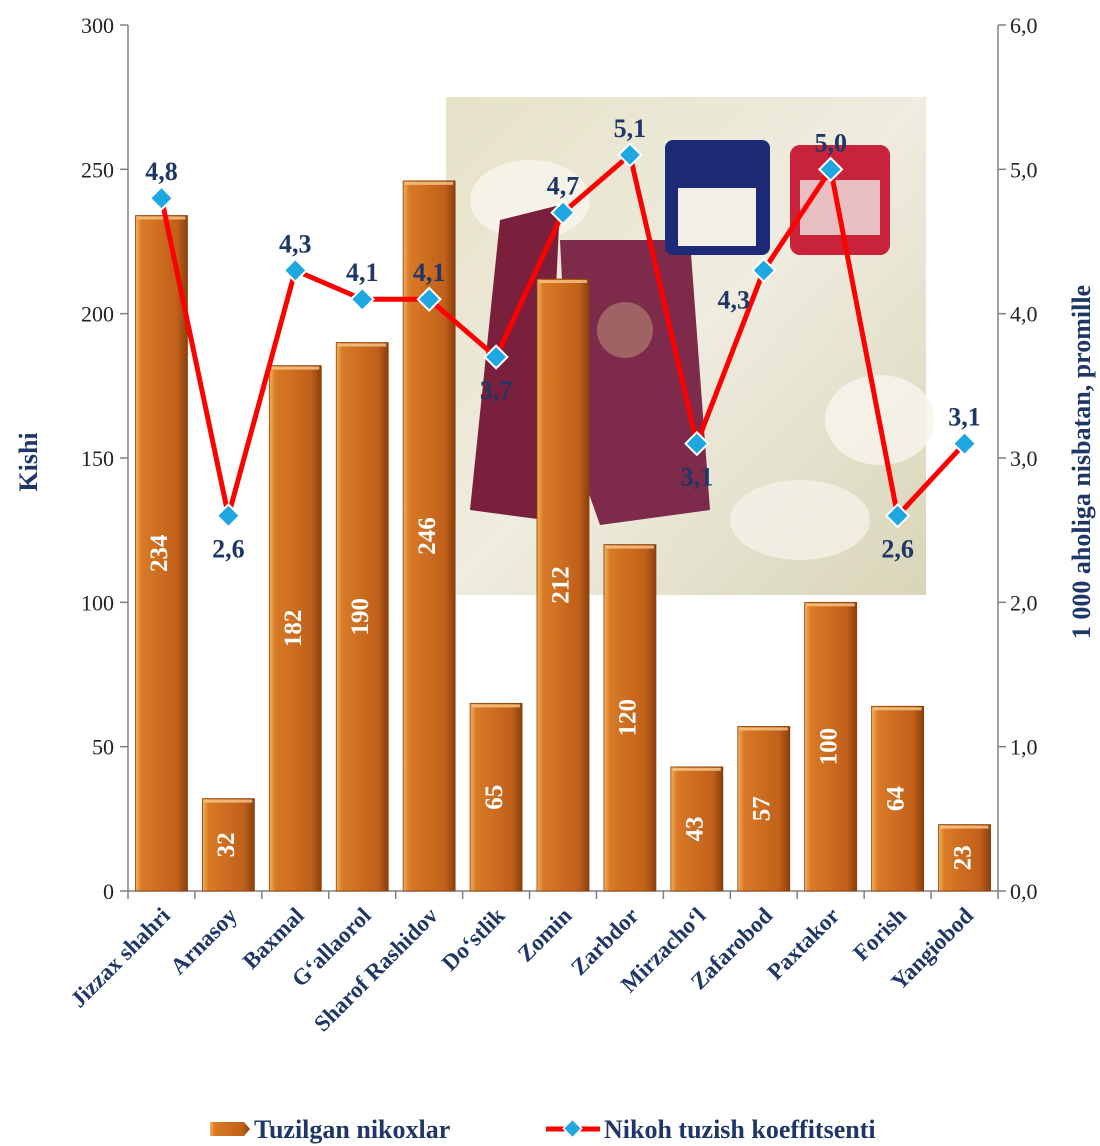 This screenshot has width=1100, height=1146. I want to click on y2-tick-label: 2,0, so click(1024, 602).